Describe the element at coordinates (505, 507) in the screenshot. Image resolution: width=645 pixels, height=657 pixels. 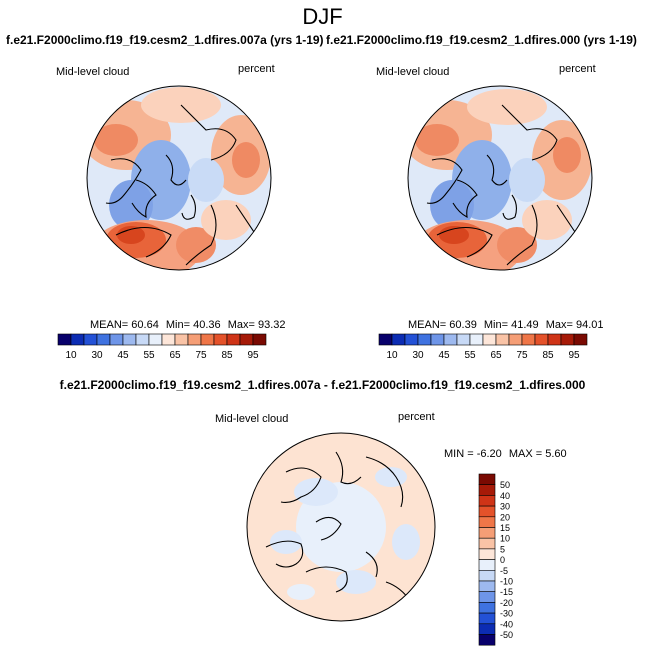
I see `colorbar-tick-label: 30` at that location.